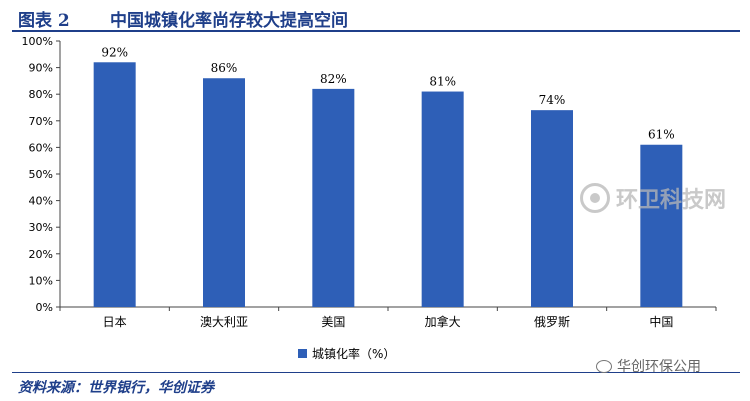 Image resolution: width=750 pixels, height=401 pixels. I want to click on x-tick-label: 加拿大, so click(443, 321).